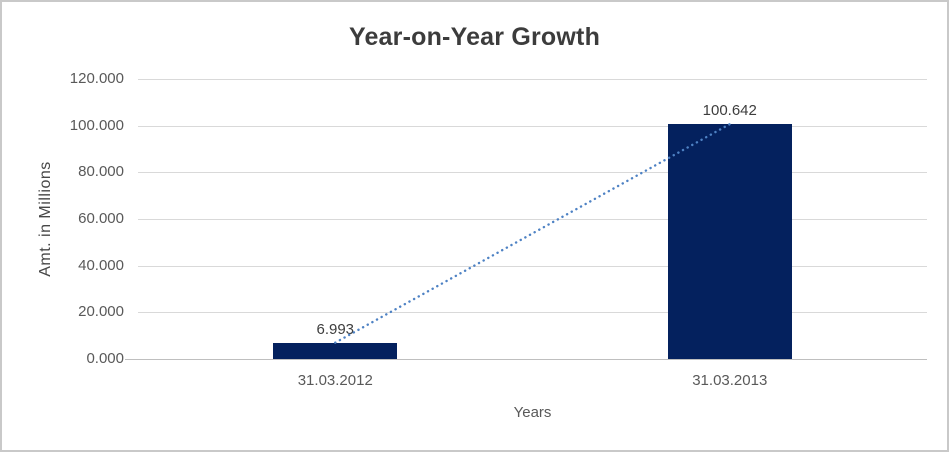 This screenshot has width=949, height=452. I want to click on y-tick-label: 80.000, so click(101, 172).